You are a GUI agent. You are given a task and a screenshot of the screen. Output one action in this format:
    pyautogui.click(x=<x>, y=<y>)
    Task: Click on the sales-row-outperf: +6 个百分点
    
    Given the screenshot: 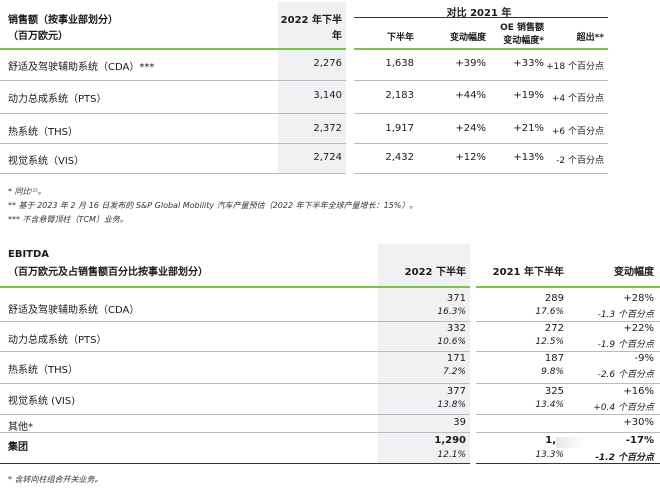 What is the action you would take?
    pyautogui.click(x=577, y=132)
    